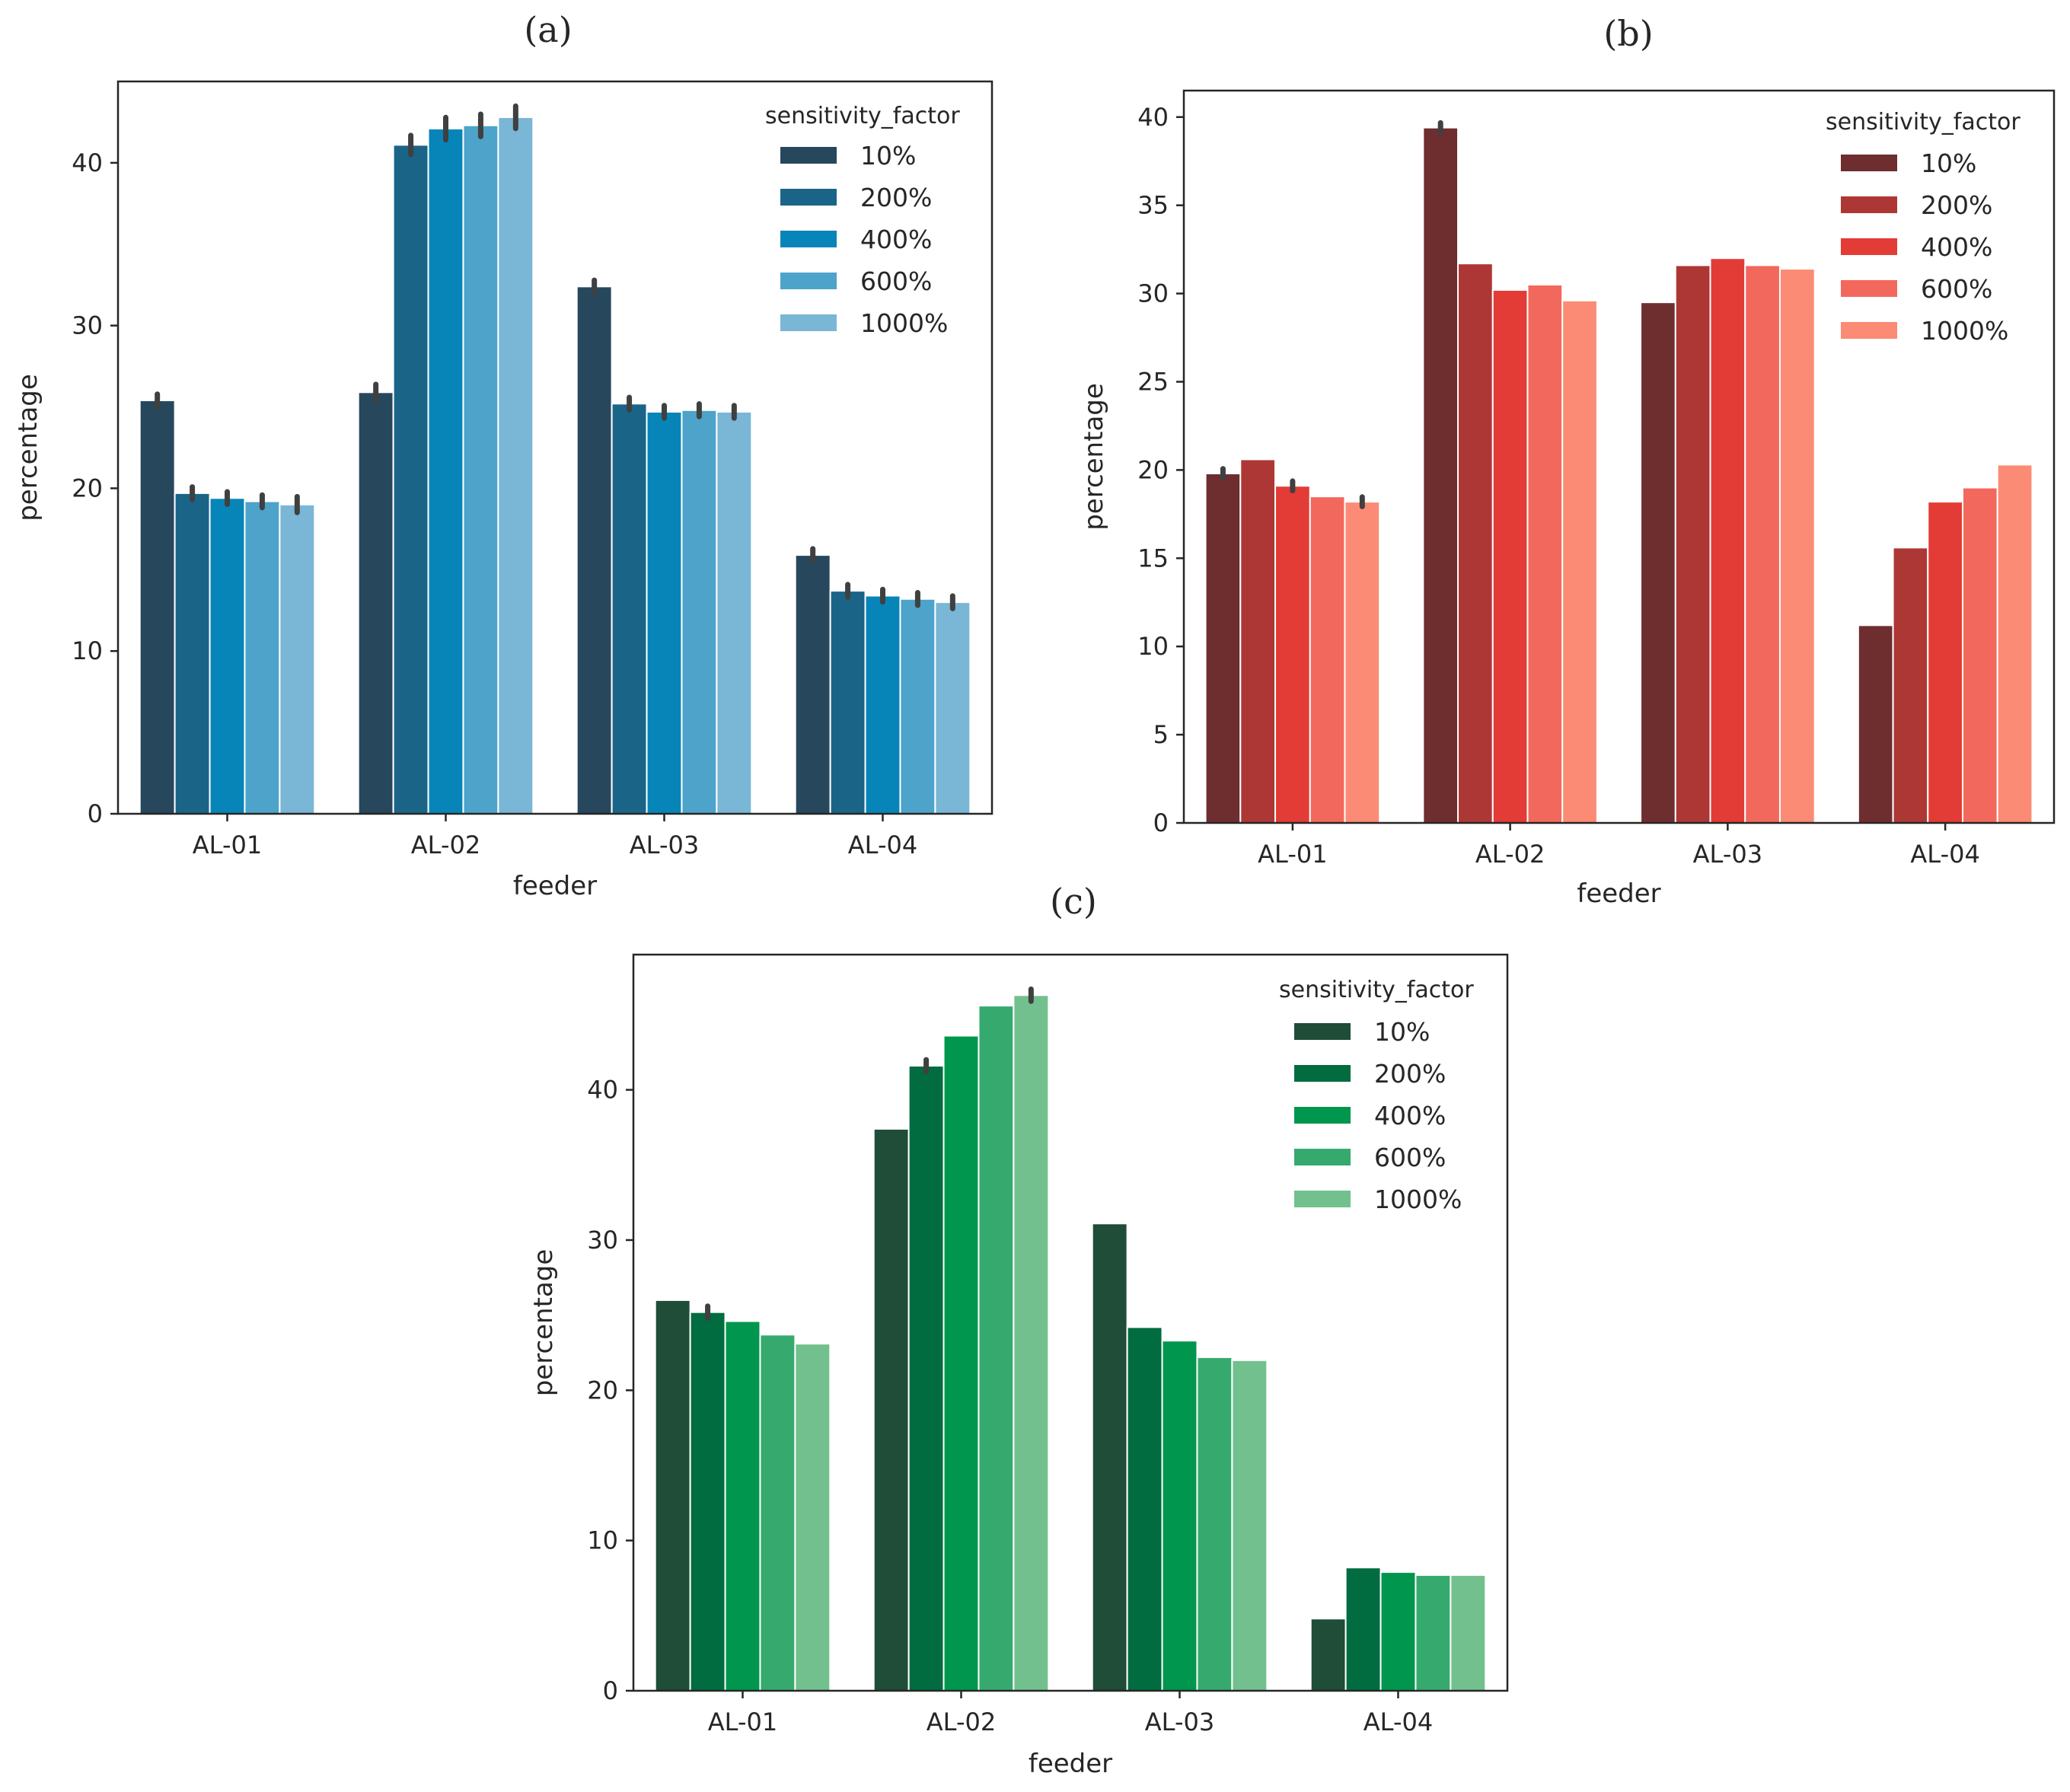 The height and width of the screenshot is (1792, 2070). Describe the element at coordinates (1945, 854) in the screenshot. I see `x-tick-label: AL-04` at that location.